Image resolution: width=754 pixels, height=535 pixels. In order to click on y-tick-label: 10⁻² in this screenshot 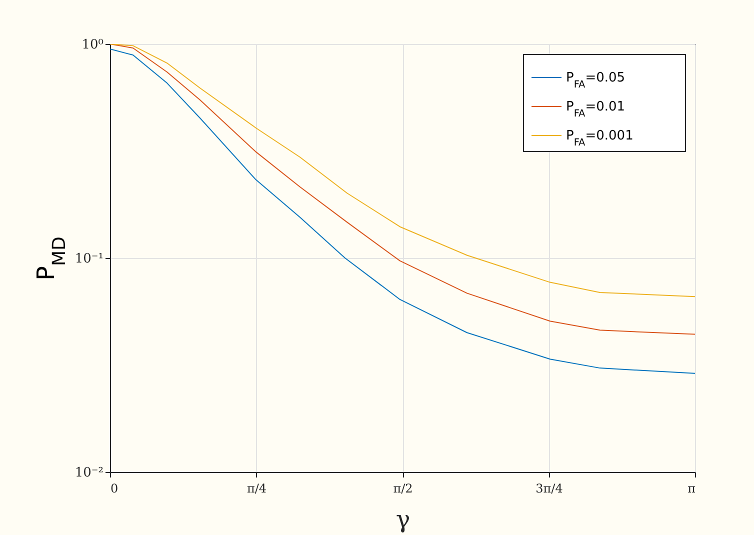, I will do `click(89, 473)`.